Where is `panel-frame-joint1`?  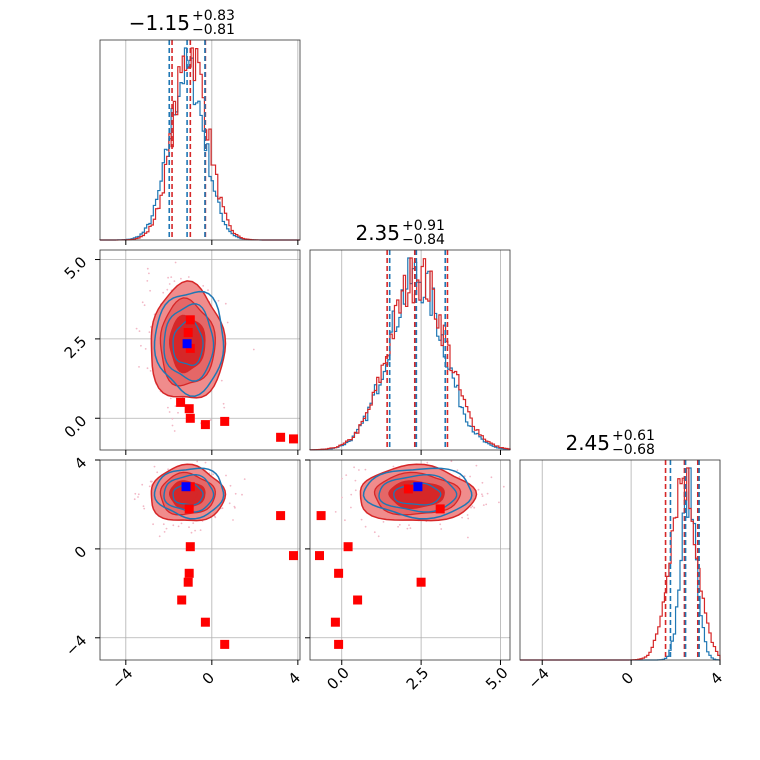 panel-frame-joint1 is located at coordinates (200, 560).